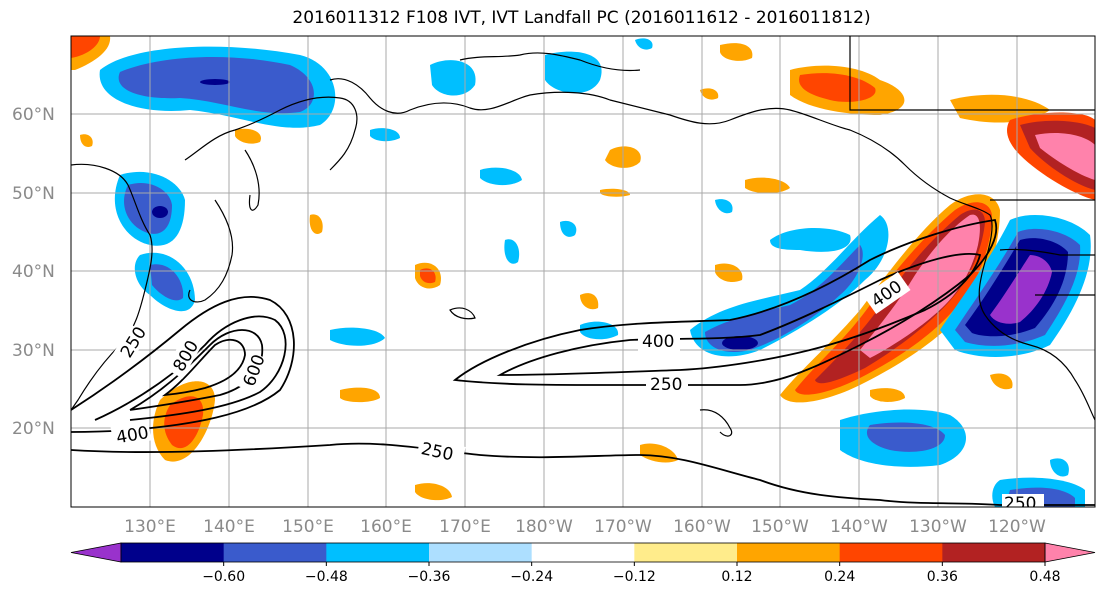 The width and height of the screenshot is (1105, 601). What do you see at coordinates (623, 527) in the screenshot?
I see `lon-label: 170°W` at bounding box center [623, 527].